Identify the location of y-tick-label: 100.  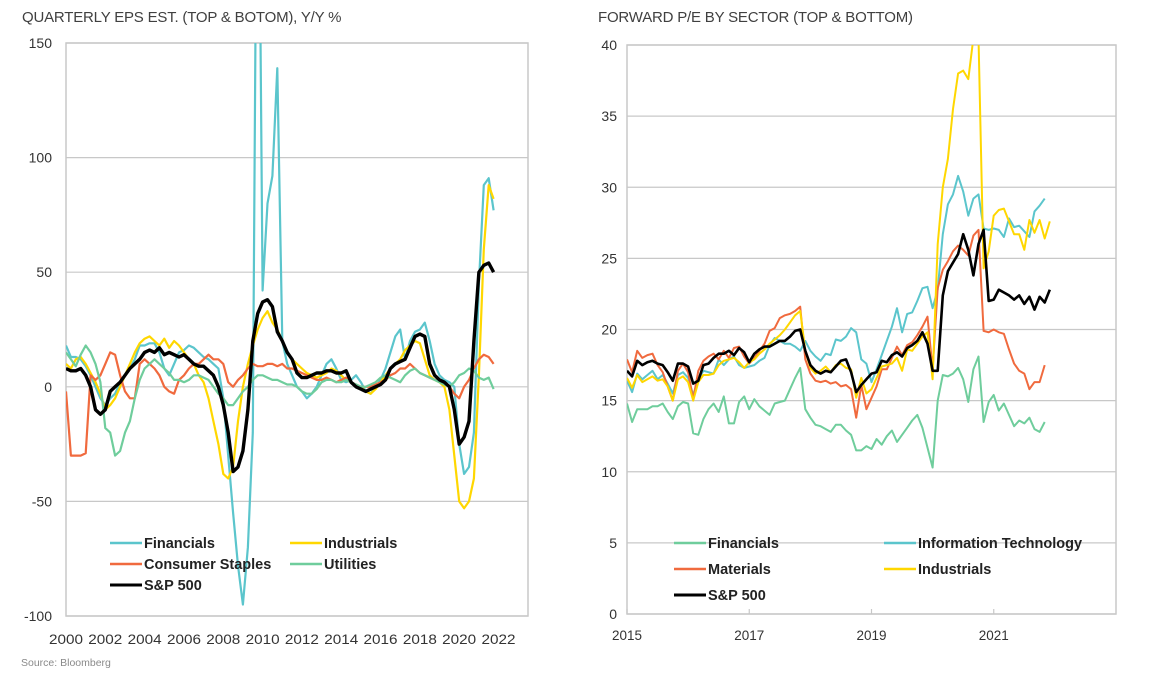
(41, 158).